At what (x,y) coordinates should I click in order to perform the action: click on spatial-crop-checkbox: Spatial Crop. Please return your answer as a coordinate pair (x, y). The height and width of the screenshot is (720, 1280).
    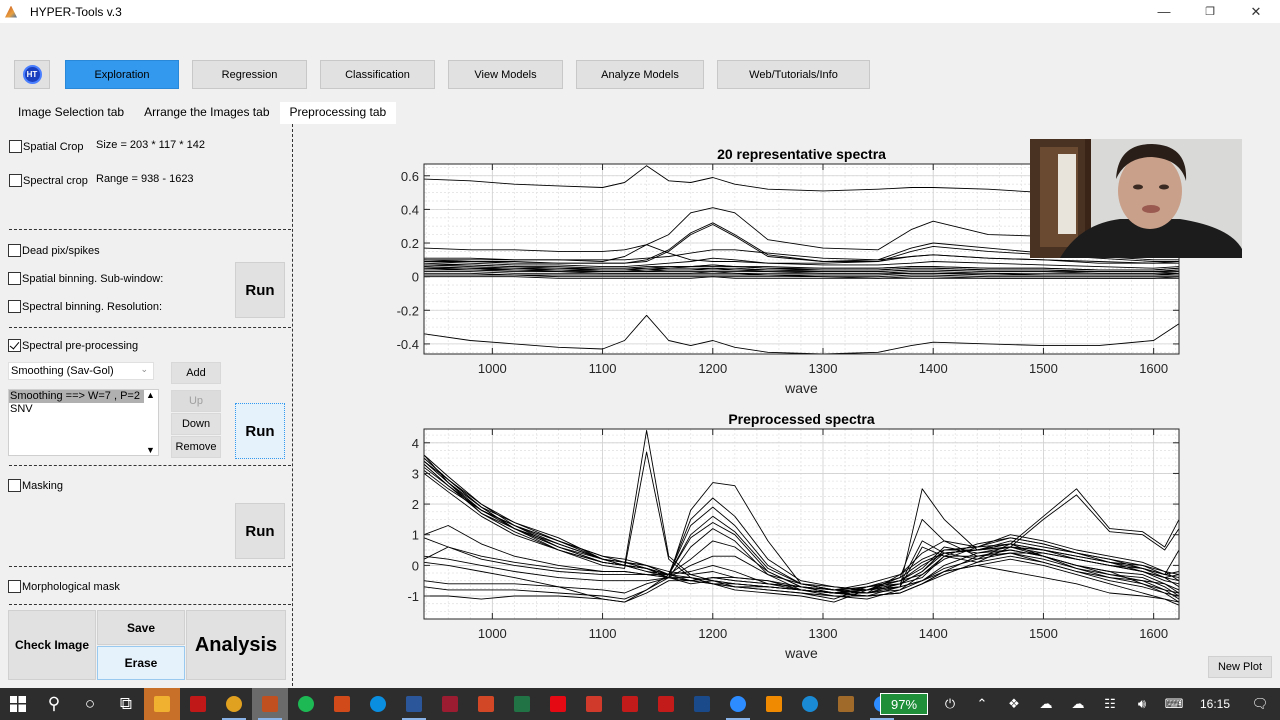
    Looking at the image, I should click on (46, 146).